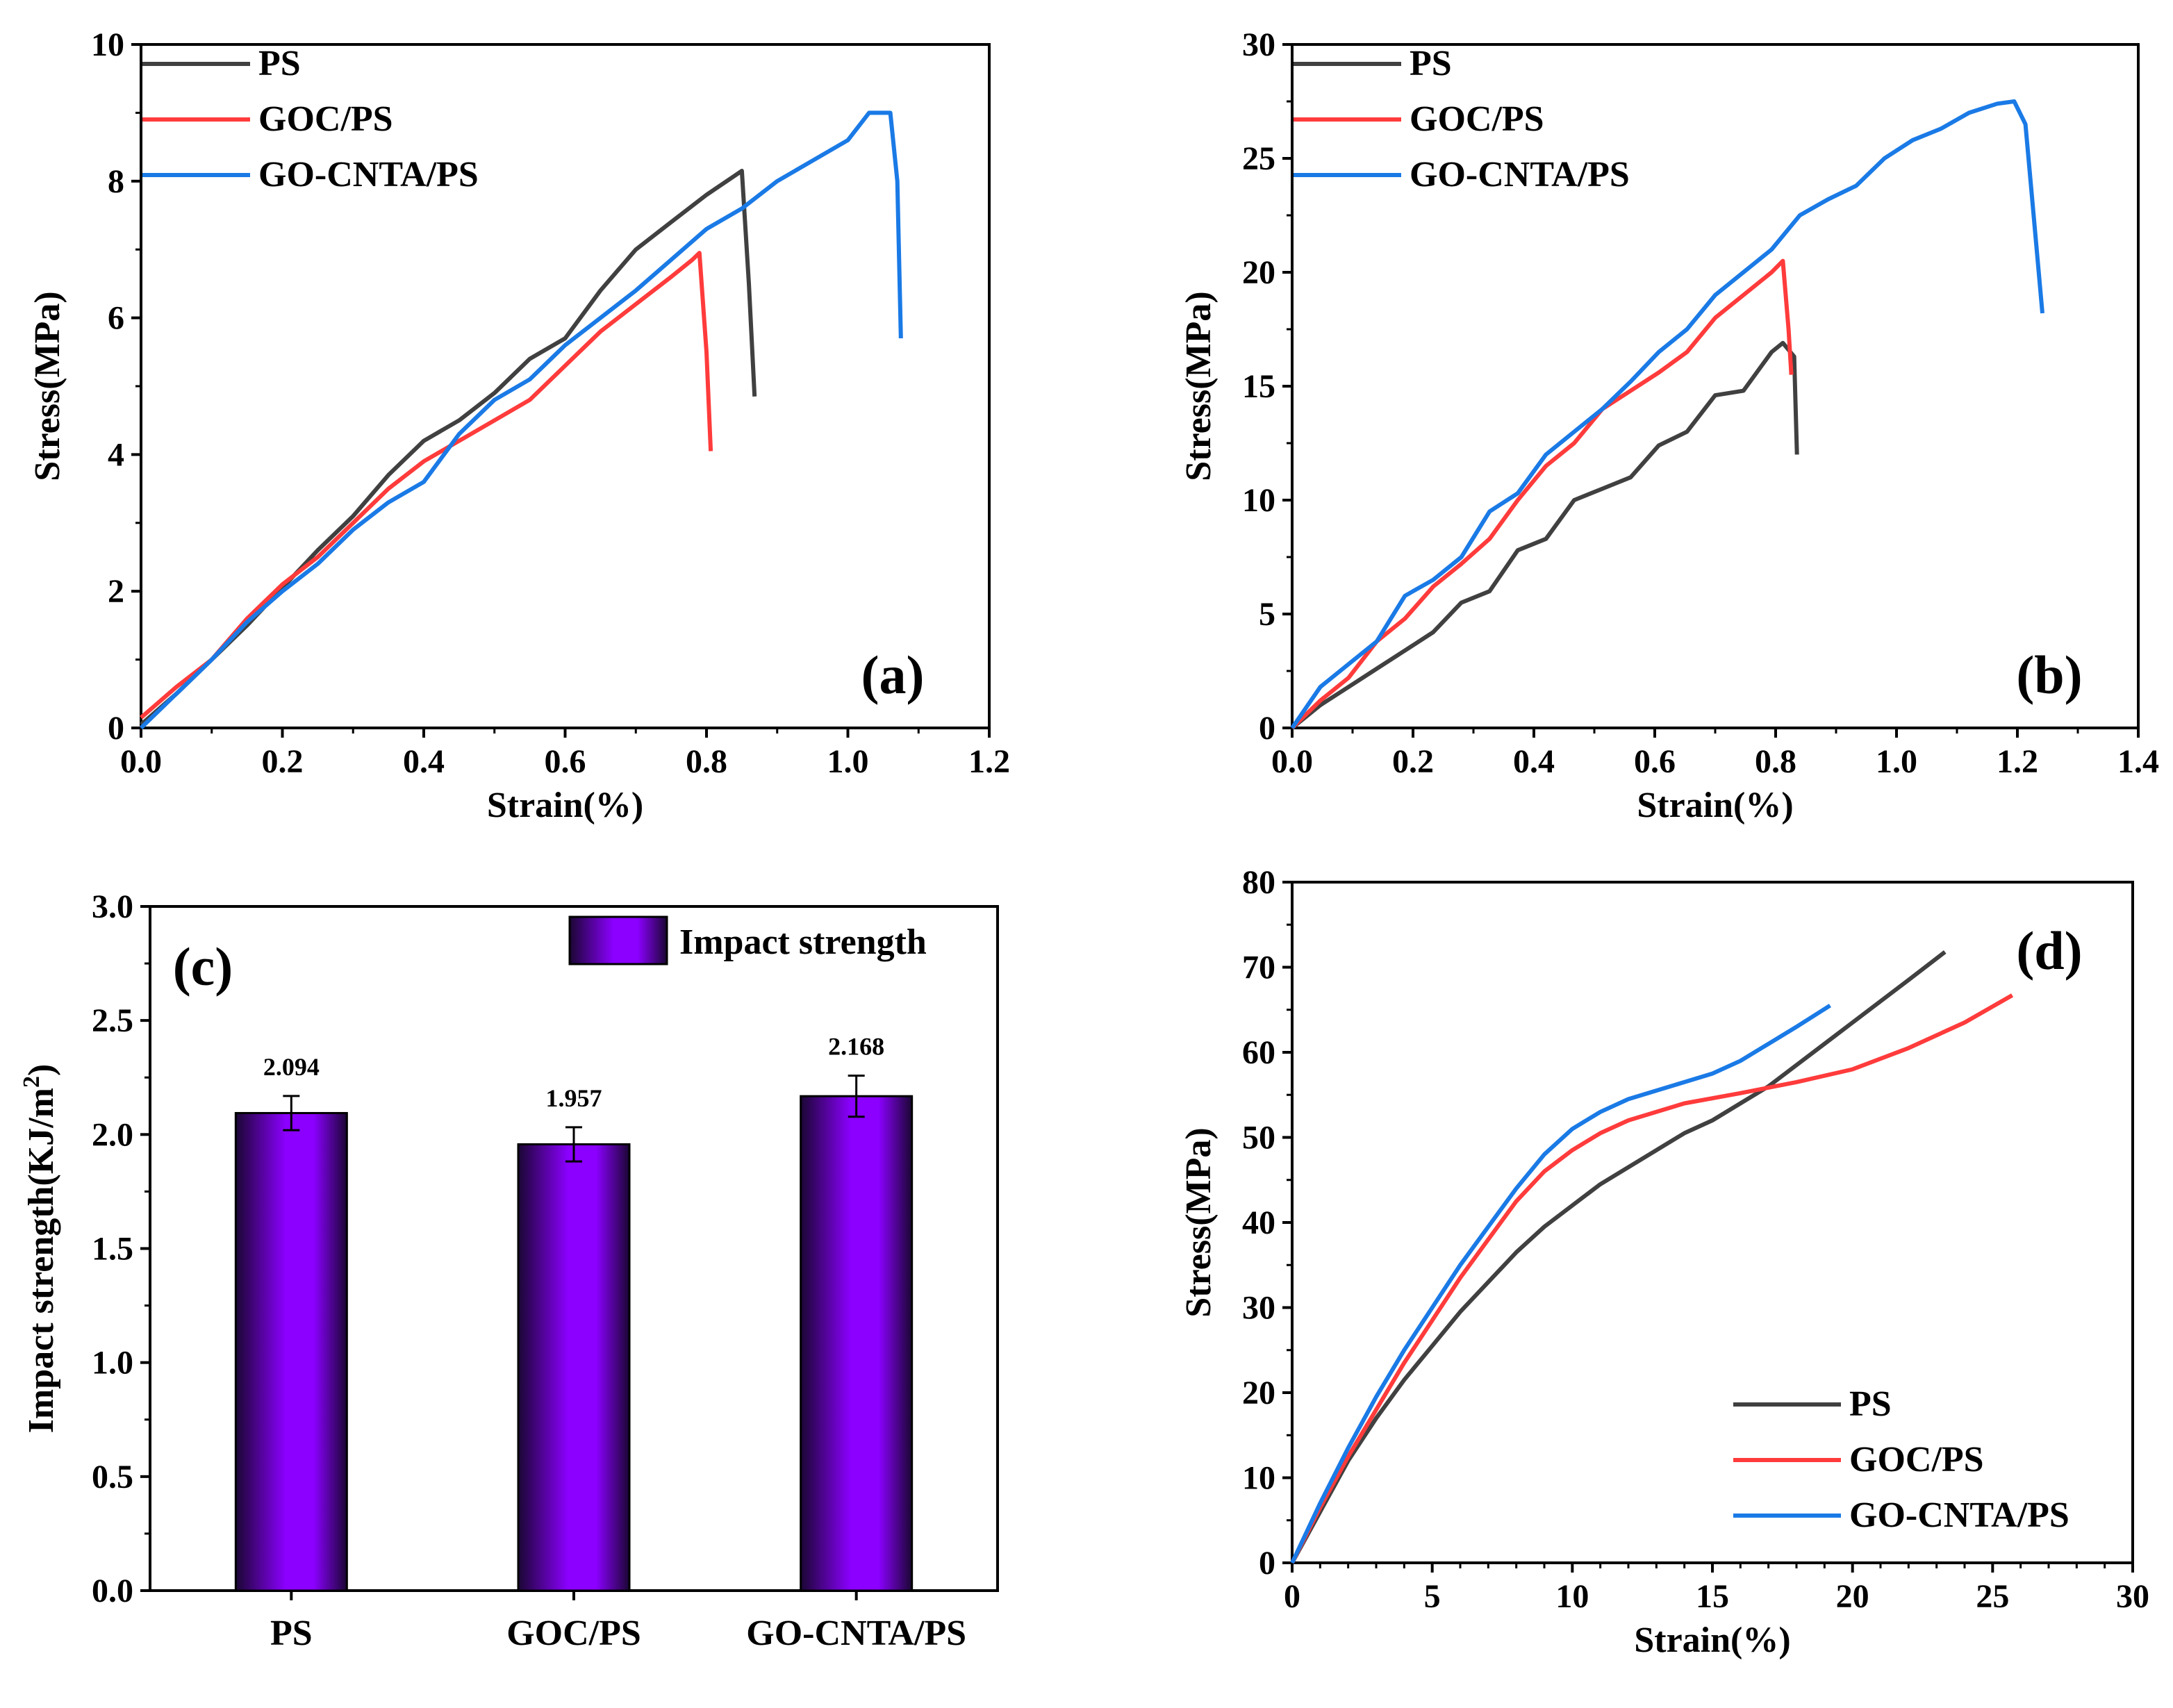 This screenshot has width=2173, height=1708. I want to click on y-tick-label: 25, so click(1258, 158).